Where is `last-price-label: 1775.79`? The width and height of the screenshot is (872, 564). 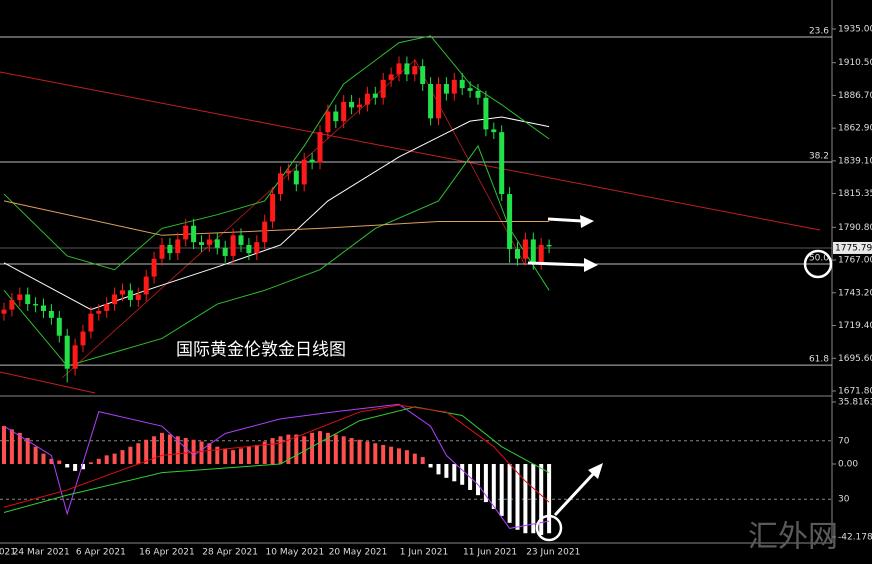 last-price-label: 1775.79 is located at coordinates (853, 248).